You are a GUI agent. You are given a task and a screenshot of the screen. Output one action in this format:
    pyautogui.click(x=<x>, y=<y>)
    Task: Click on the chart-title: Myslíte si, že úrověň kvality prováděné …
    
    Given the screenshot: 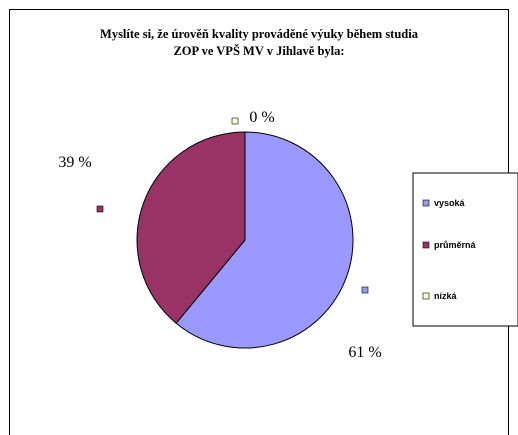 What is the action you would take?
    pyautogui.click(x=259, y=42)
    